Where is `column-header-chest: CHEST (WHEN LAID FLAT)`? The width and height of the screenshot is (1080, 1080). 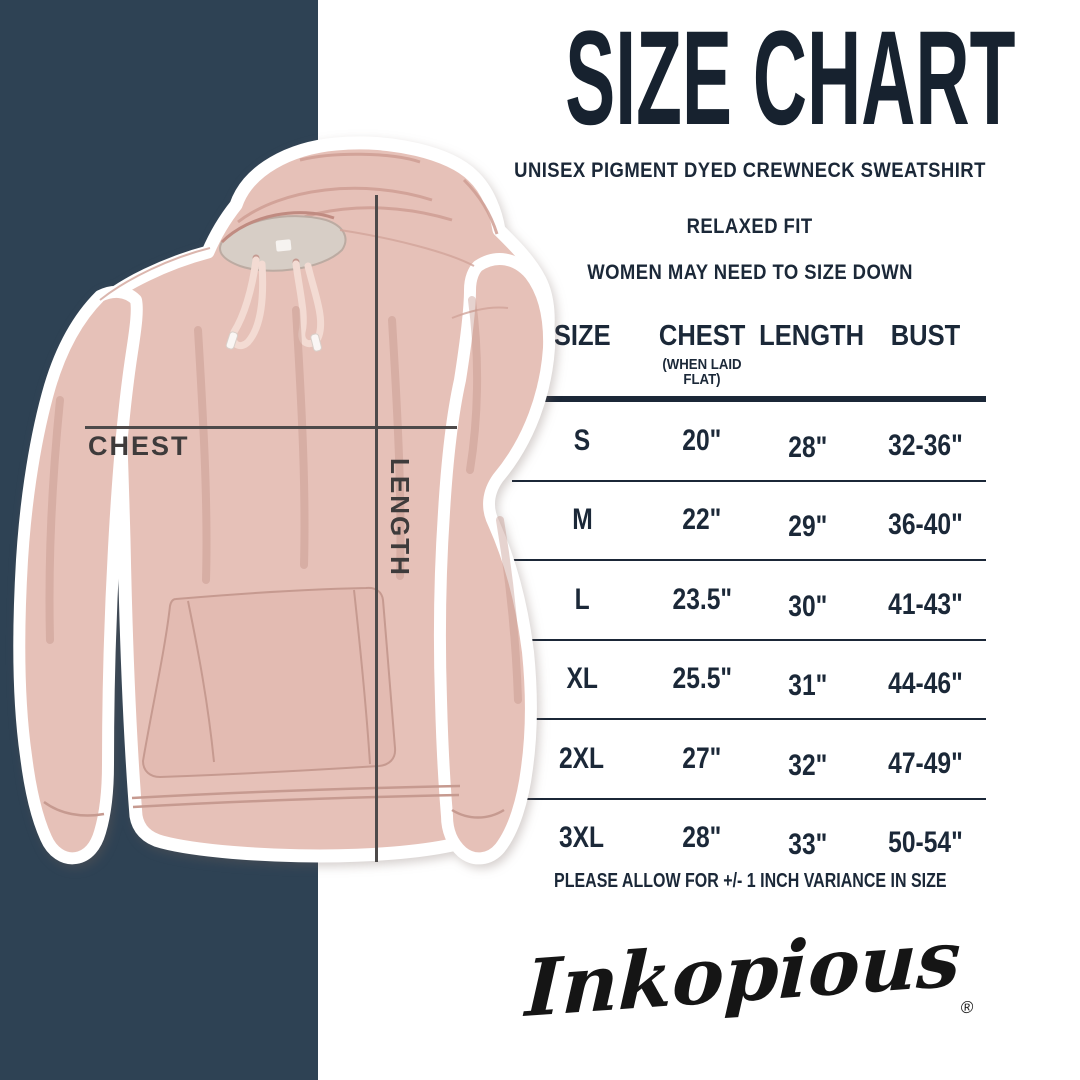
column-header-chest: CHEST (WHEN LAID FLAT) is located at coordinates (702, 359).